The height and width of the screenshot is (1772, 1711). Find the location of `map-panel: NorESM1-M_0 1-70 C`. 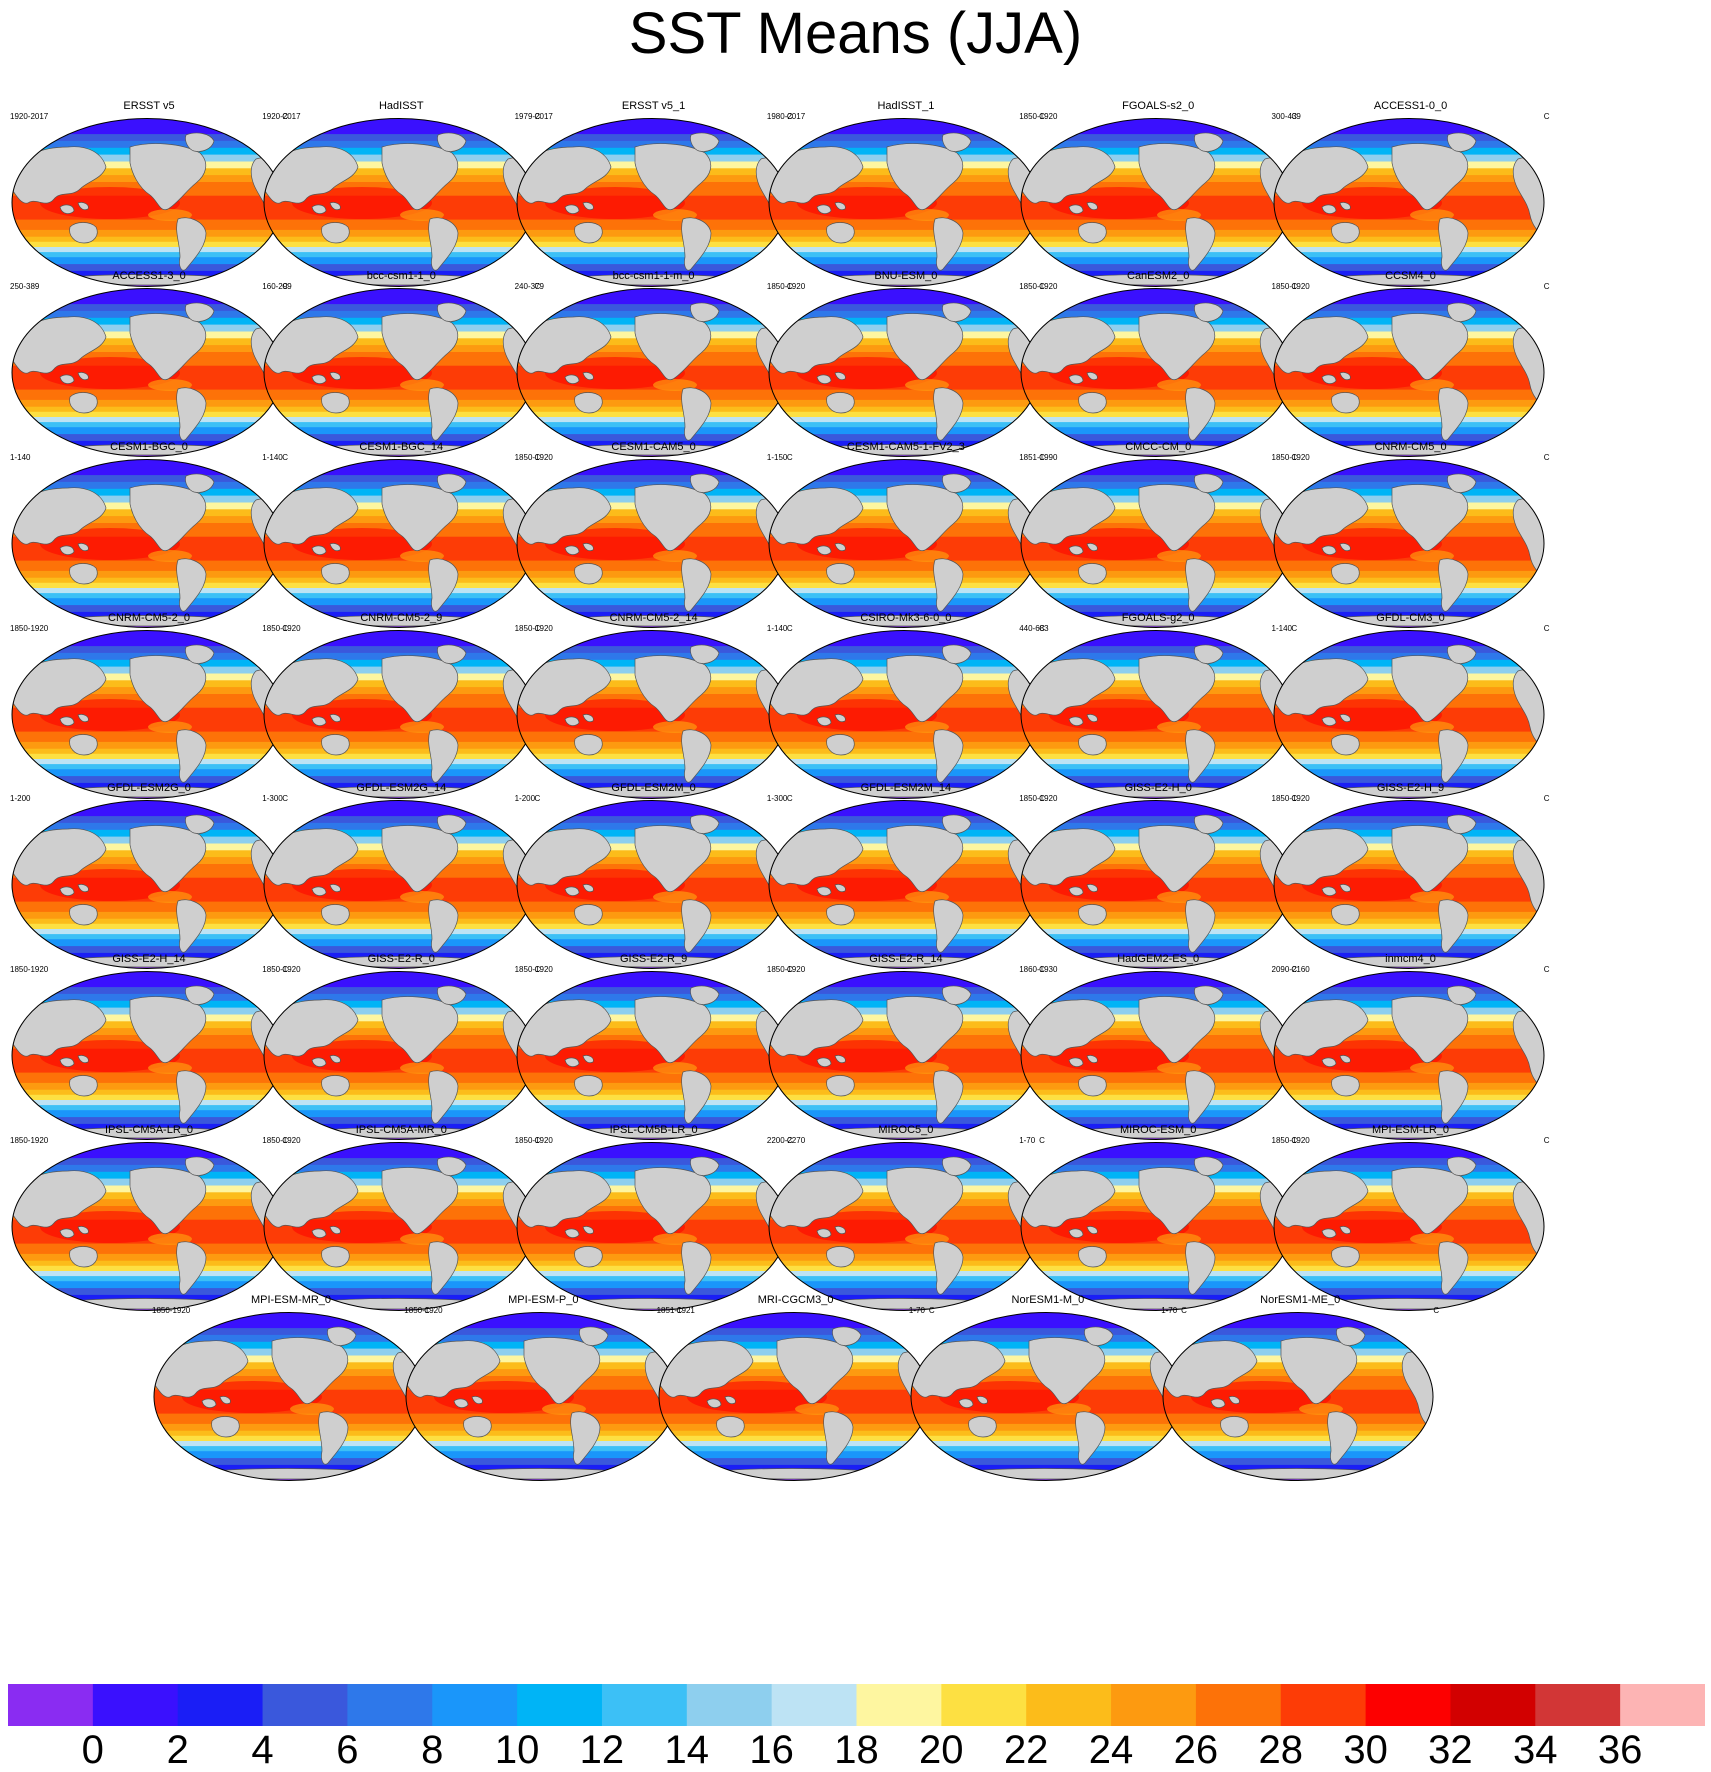

map-panel: NorESM1-M_0 1-70 C is located at coordinates (1048, 1389).